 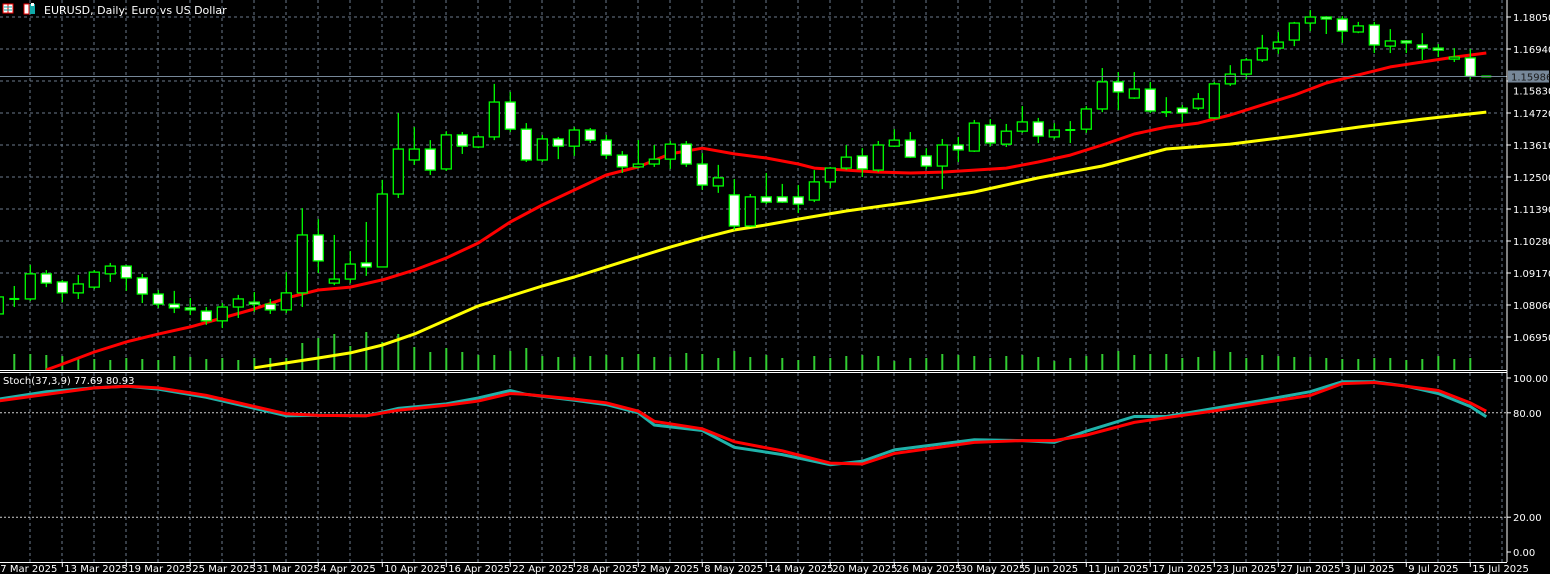 What do you see at coordinates (287, 569) in the screenshot?
I see `time-axis-label: 31 Mar 2025` at bounding box center [287, 569].